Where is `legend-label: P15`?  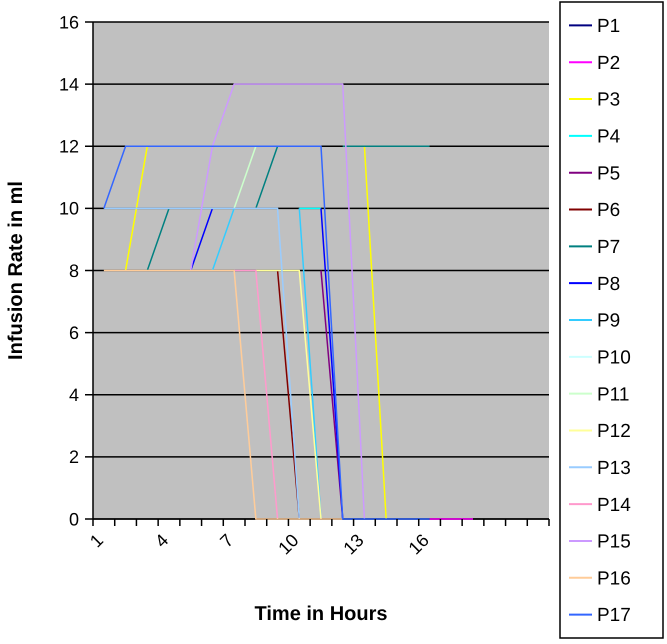
legend-label: P15 is located at coordinates (614, 542).